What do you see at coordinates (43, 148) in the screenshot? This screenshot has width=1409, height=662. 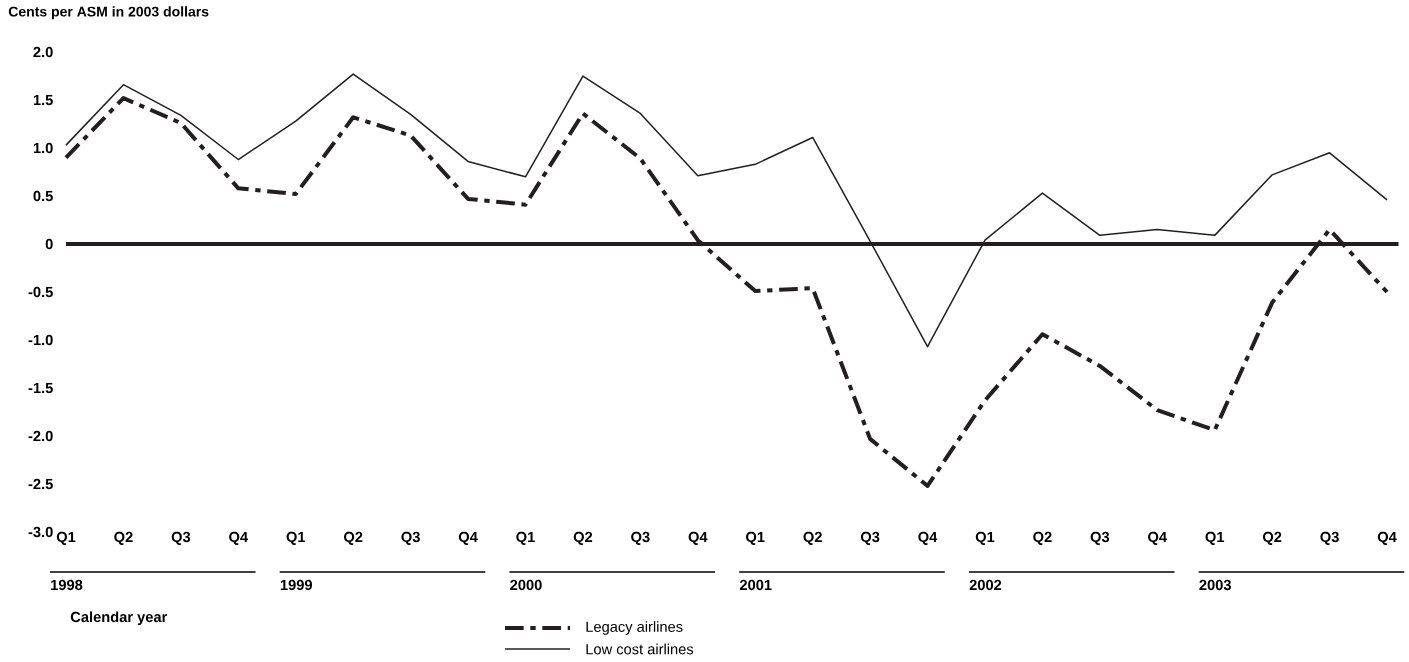 I see `y-tick-label: 1.0` at bounding box center [43, 148].